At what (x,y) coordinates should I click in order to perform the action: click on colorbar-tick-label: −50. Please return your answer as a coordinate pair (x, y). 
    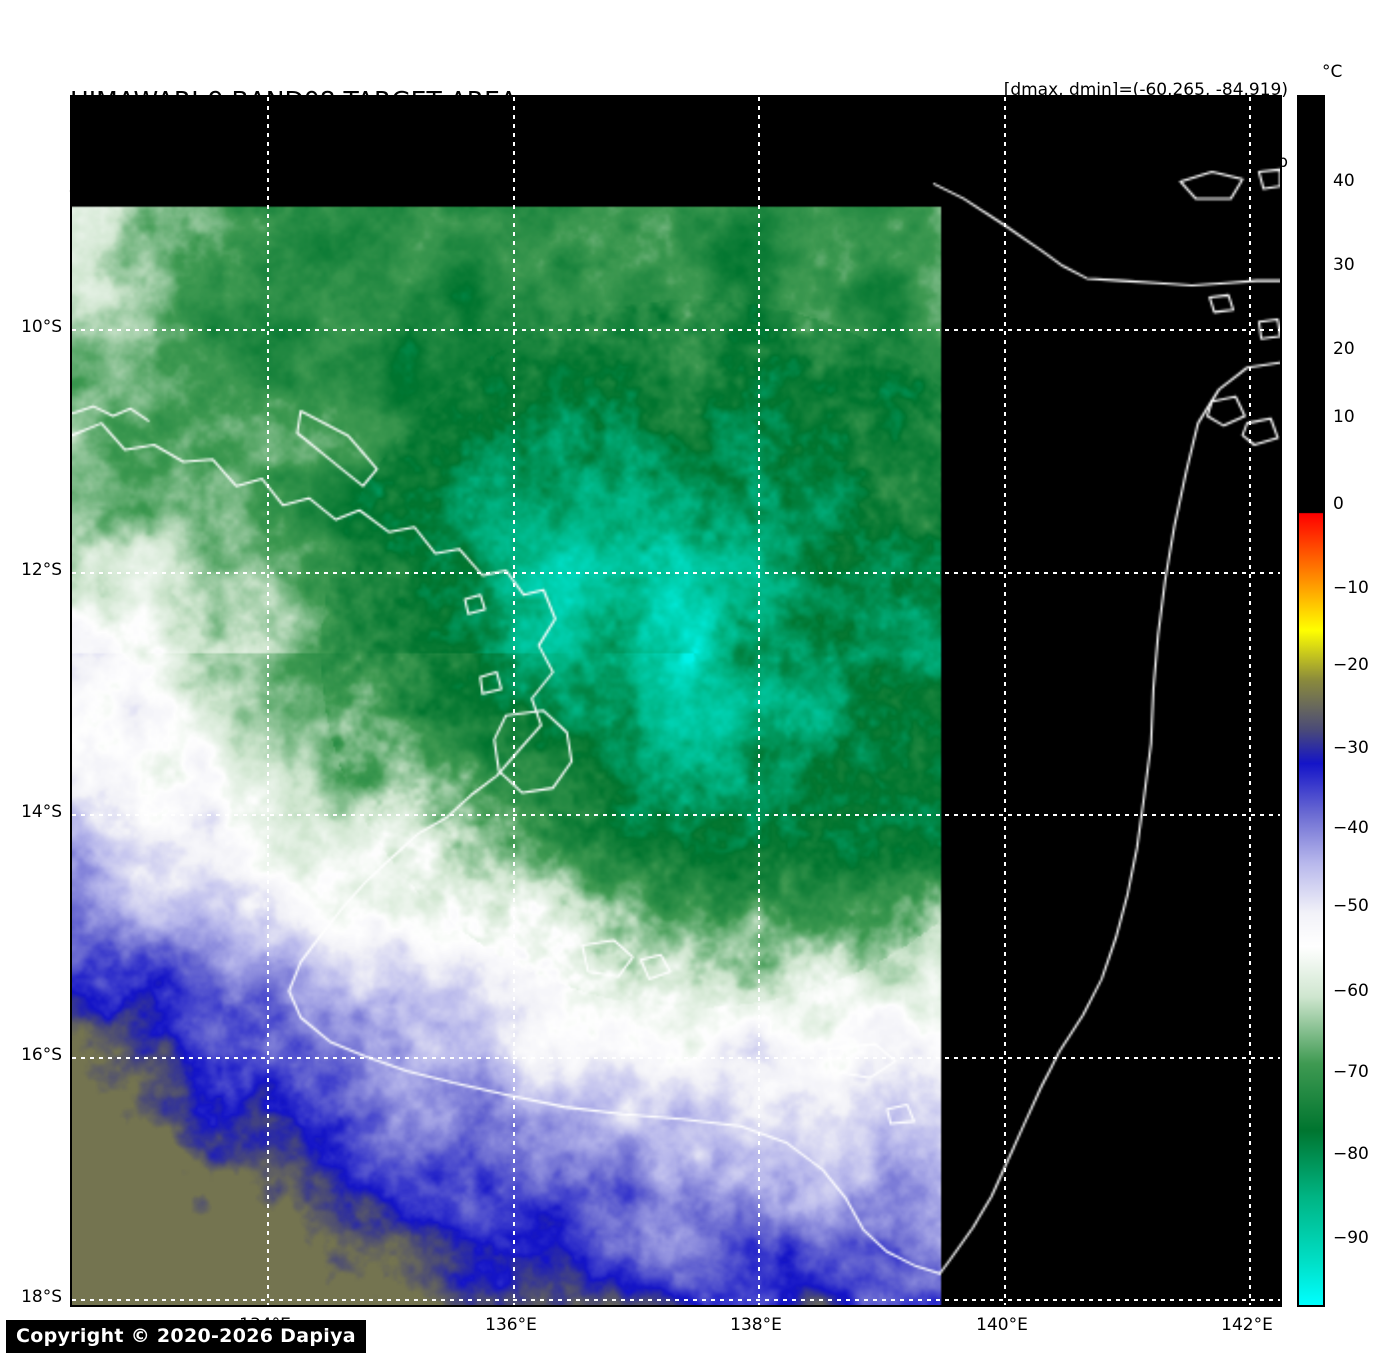
    Looking at the image, I should click on (1351, 906).